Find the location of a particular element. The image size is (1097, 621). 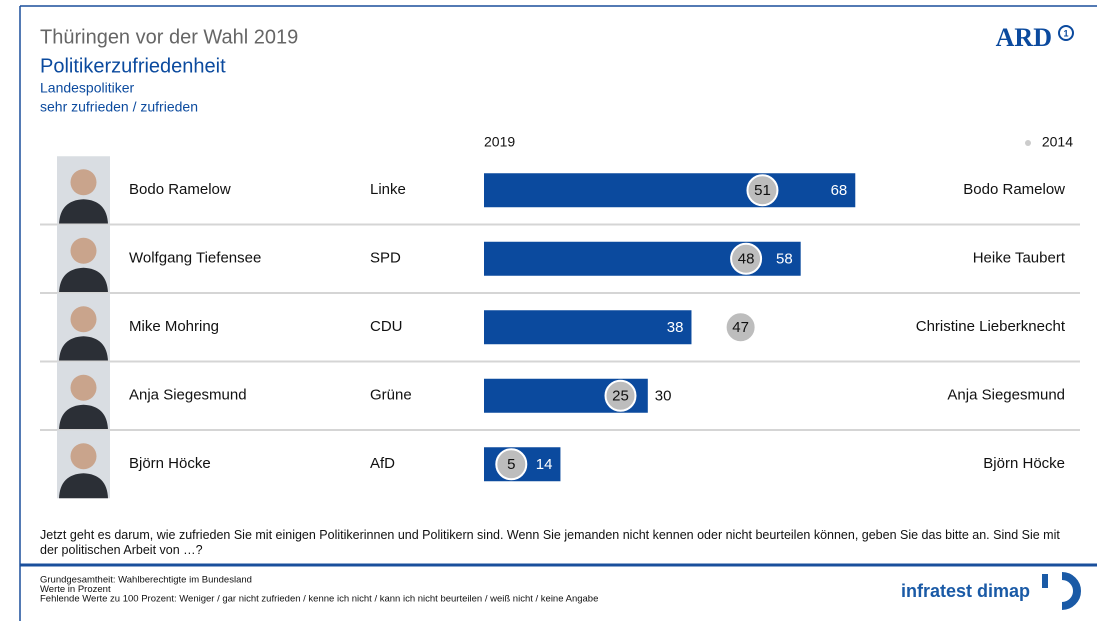

person-2014: Bodo Ramelow is located at coordinates (1014, 189).